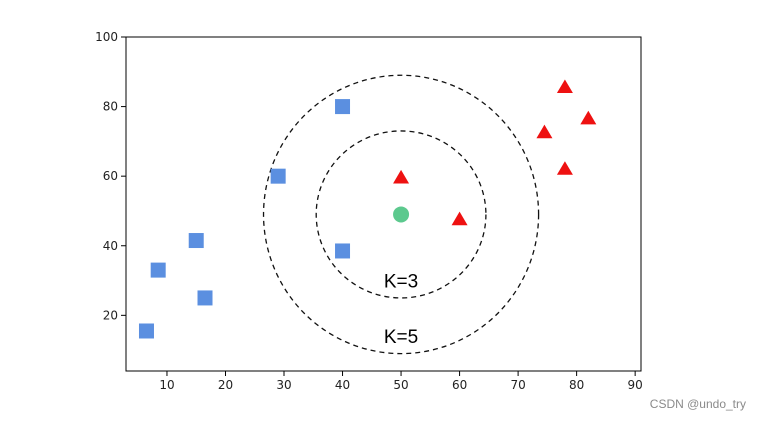  I want to click on y-tick-label: 20, so click(110, 315).